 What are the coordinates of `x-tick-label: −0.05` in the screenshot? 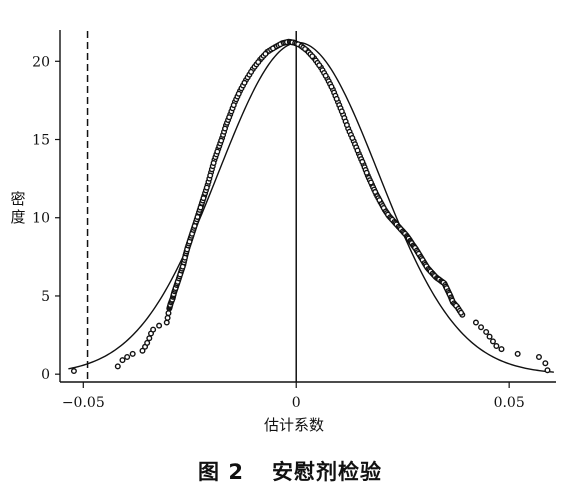 It's located at (83, 403).